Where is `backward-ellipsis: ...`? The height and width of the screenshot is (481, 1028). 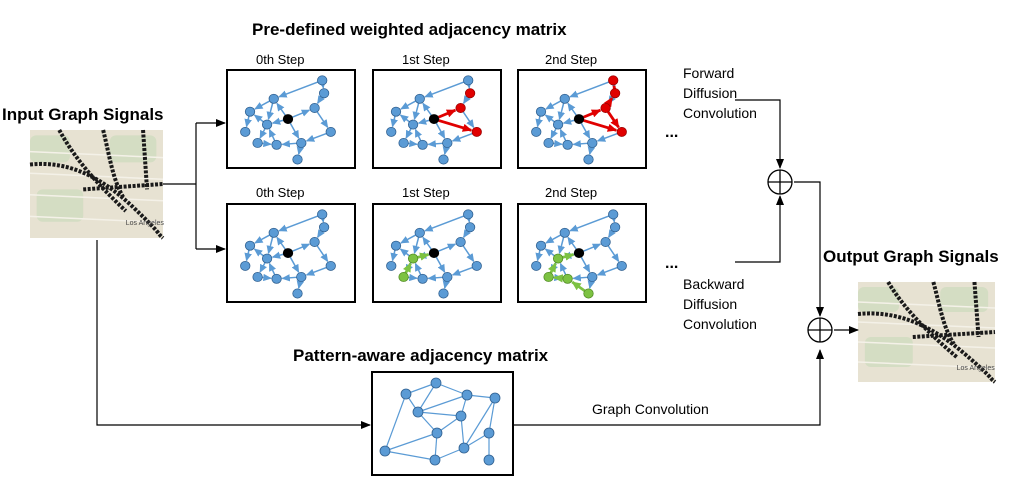 backward-ellipsis: ... is located at coordinates (672, 263).